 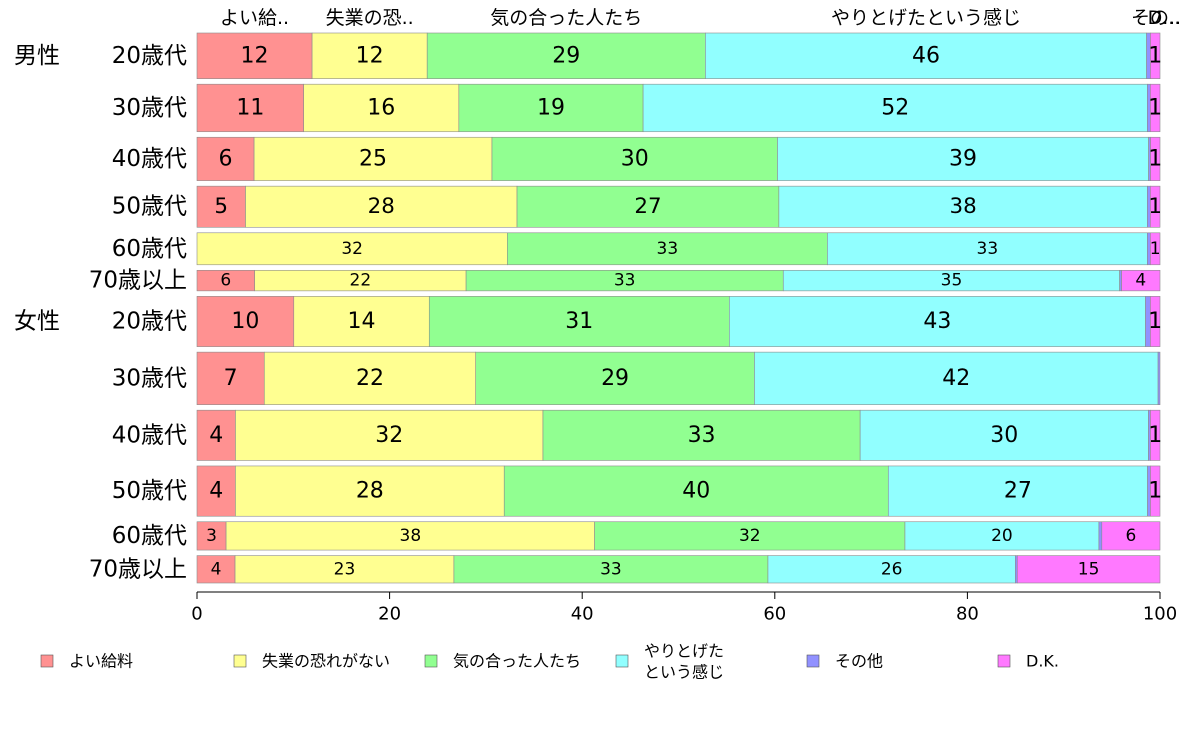 What do you see at coordinates (582, 614) in the screenshot?
I see `x-tick-label: 40` at bounding box center [582, 614].